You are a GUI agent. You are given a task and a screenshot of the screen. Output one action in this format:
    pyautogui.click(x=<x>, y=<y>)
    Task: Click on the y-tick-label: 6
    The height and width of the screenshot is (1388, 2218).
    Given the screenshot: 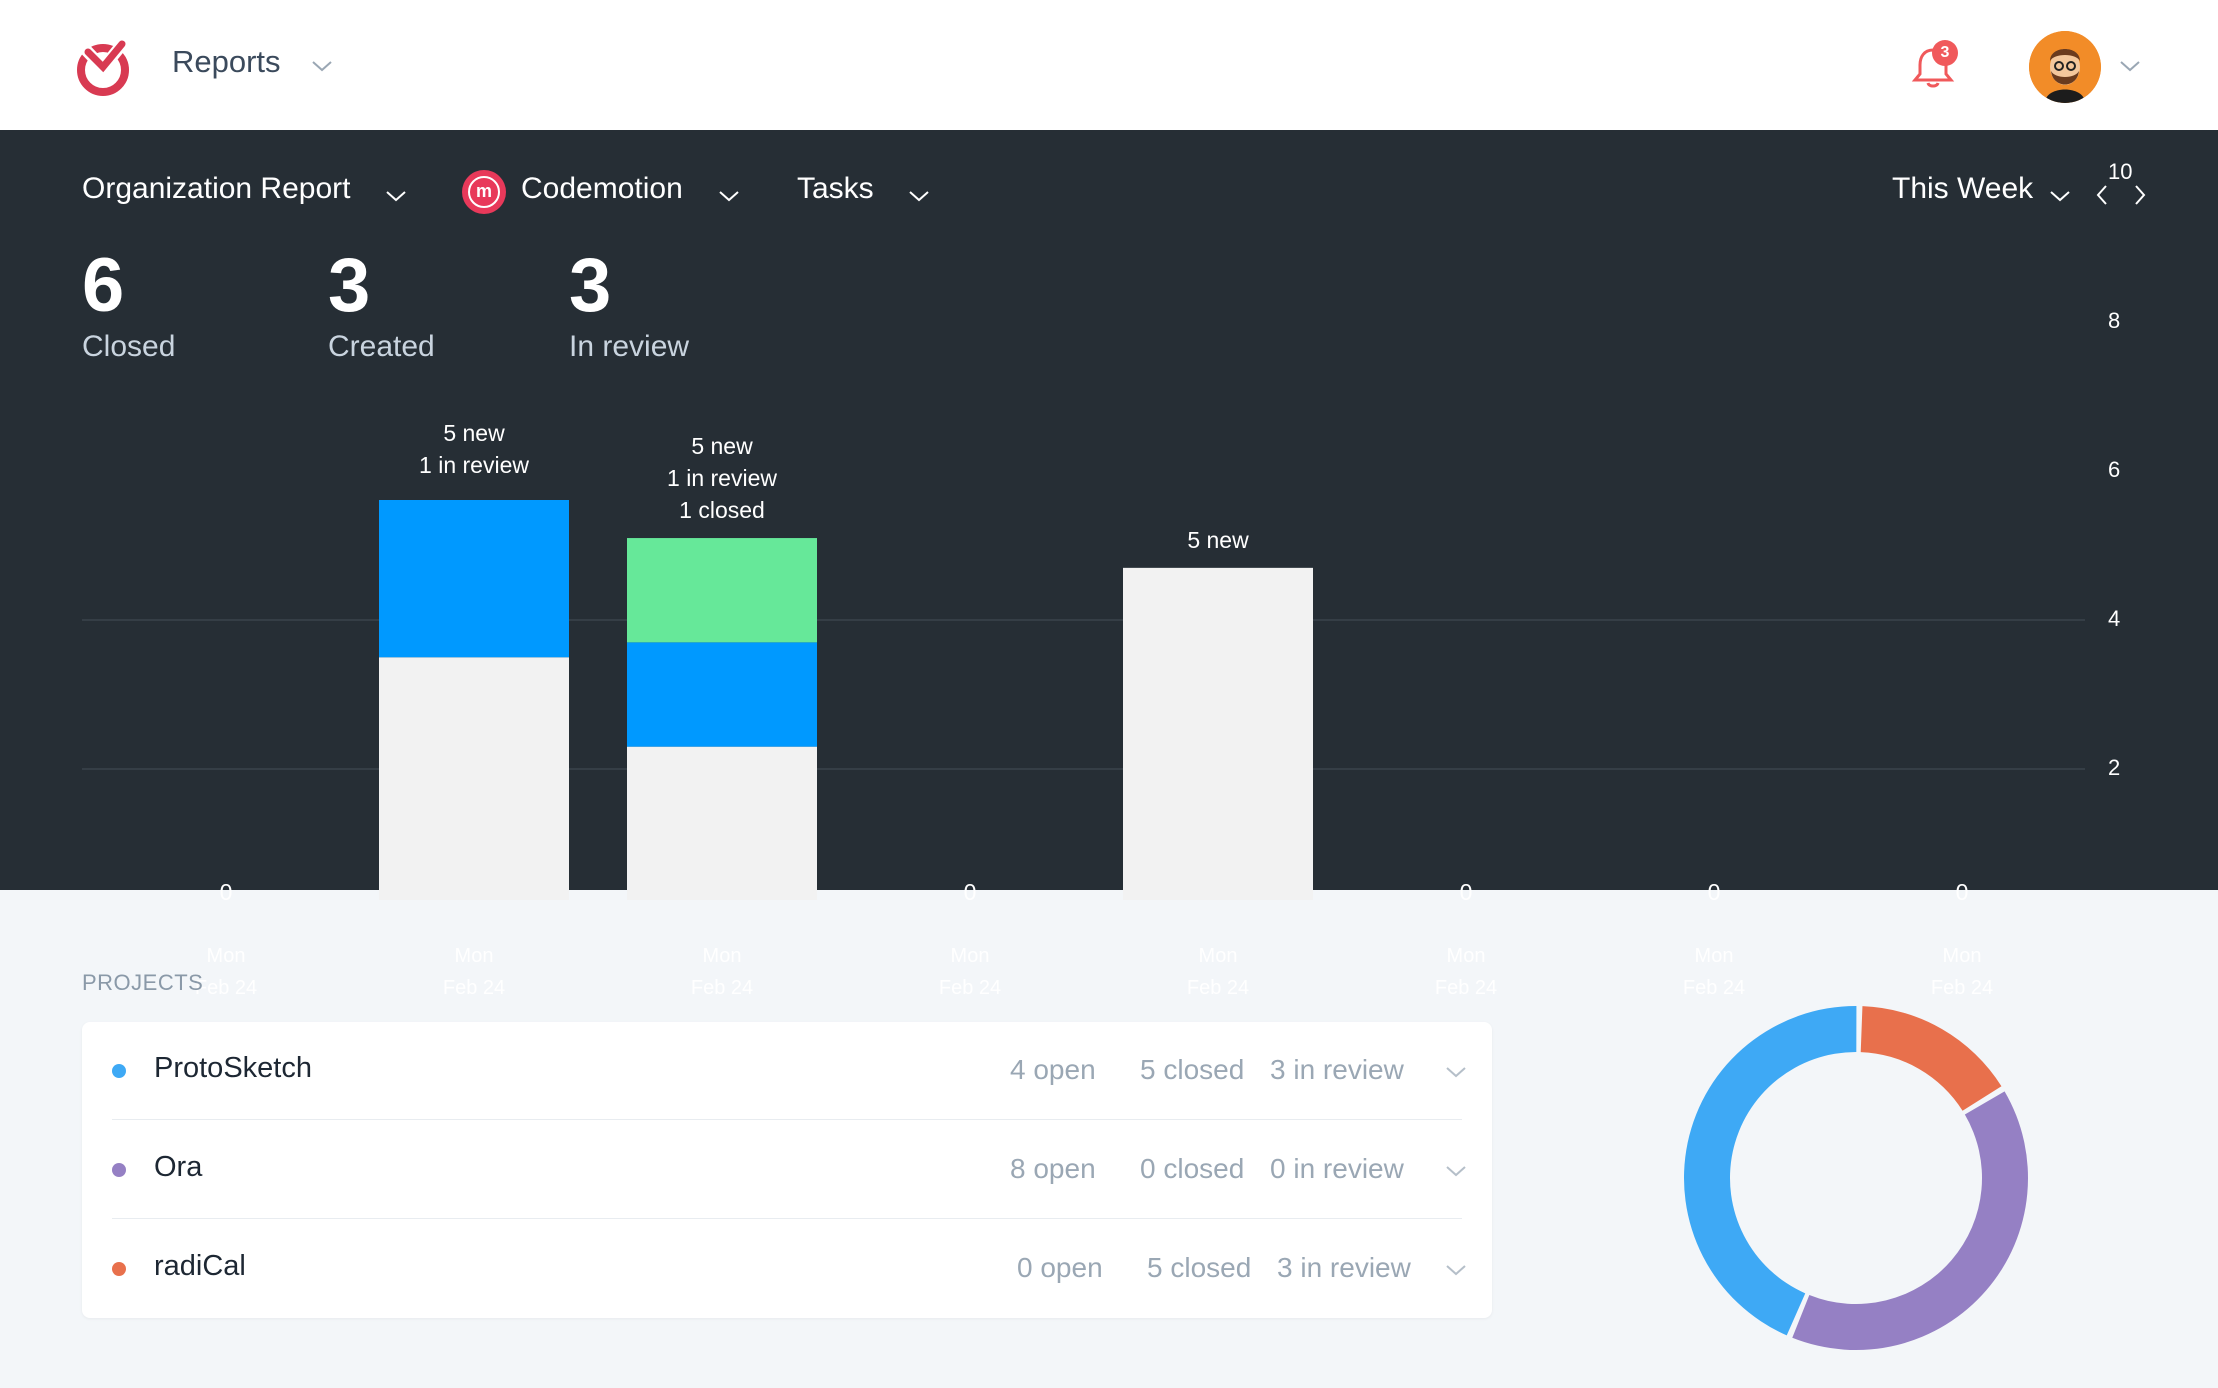 What is the action you would take?
    pyautogui.click(x=2114, y=469)
    